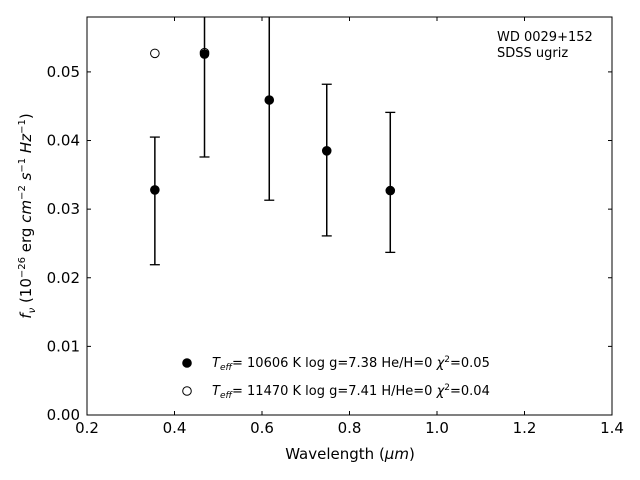 This screenshot has width=640, height=480. What do you see at coordinates (525, 428) in the screenshot?
I see `x-tick-label: 1.2` at bounding box center [525, 428].